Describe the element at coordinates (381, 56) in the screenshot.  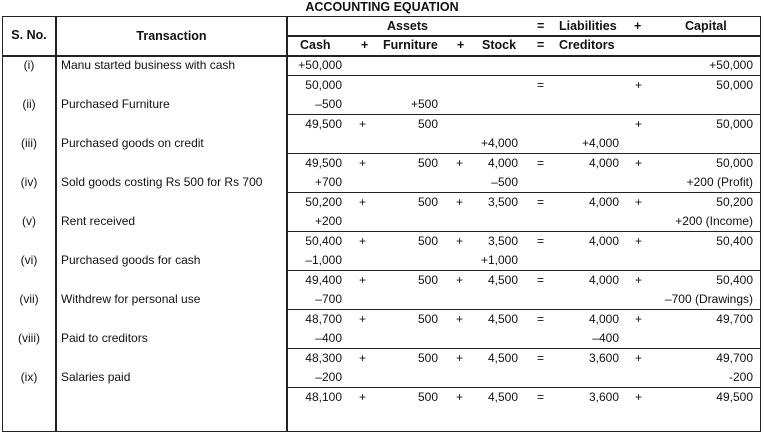
I see `header-bottom-divider` at that location.